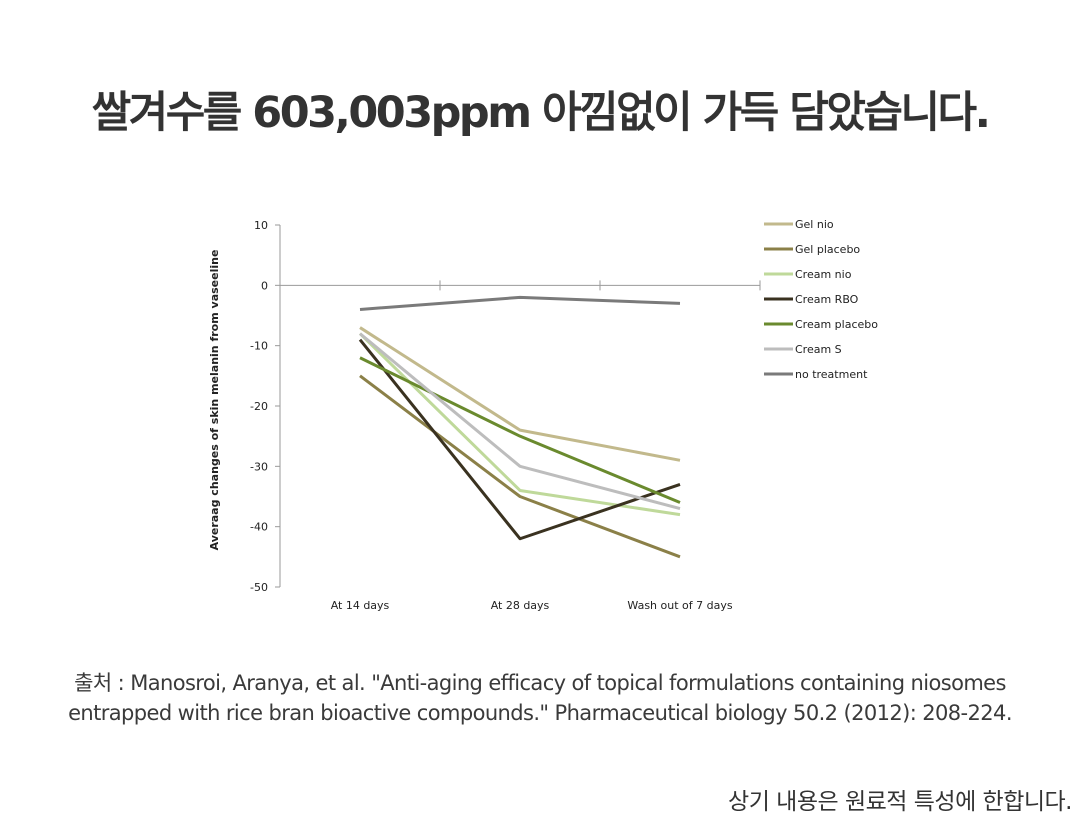  I want to click on y-tick-label: -30, so click(259, 466).